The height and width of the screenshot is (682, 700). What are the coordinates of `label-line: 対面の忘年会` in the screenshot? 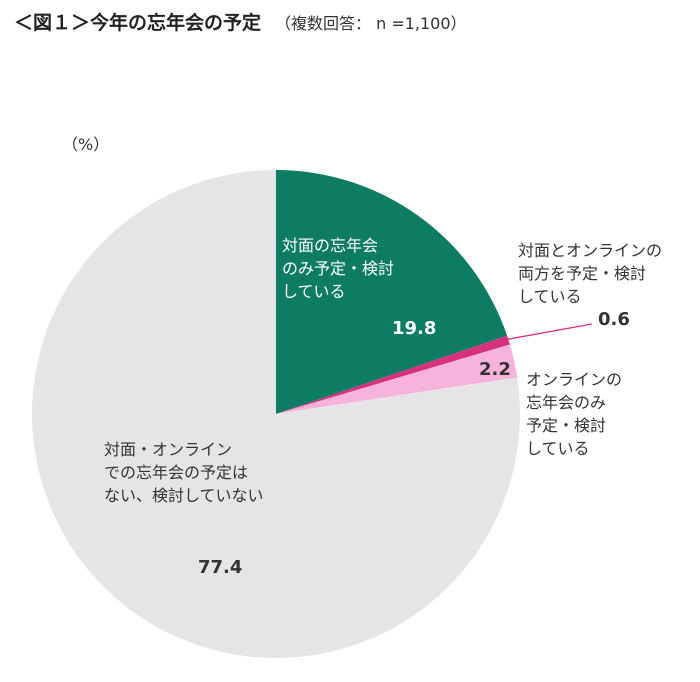 It's located at (330, 245).